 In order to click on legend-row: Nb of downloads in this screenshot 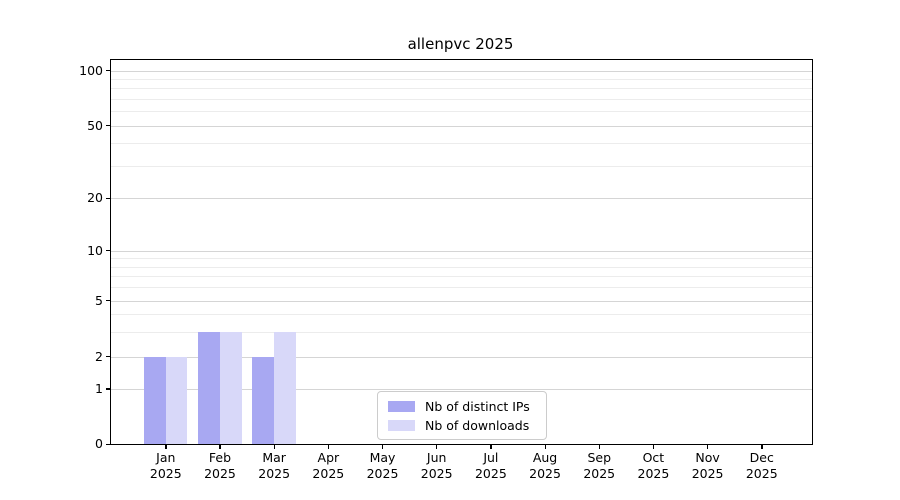, I will do `click(462, 425)`.